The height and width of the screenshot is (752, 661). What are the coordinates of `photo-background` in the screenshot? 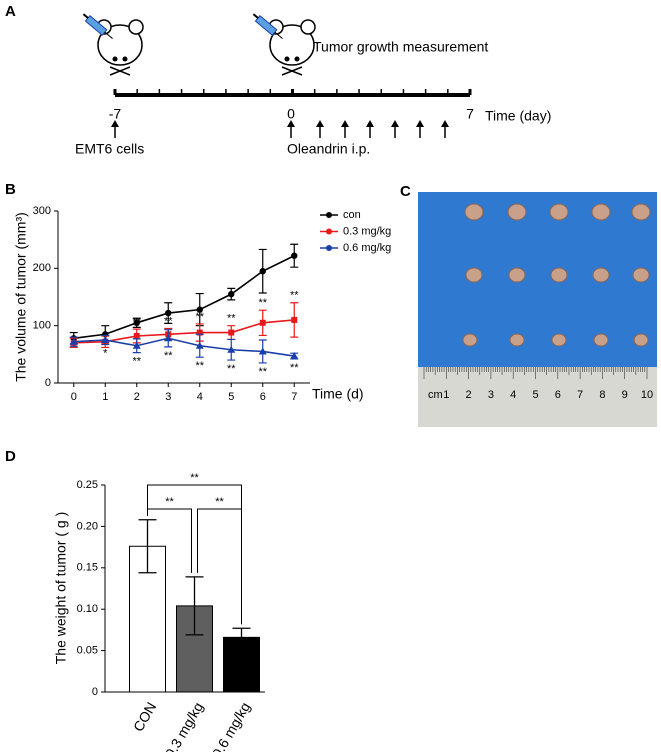 It's located at (537, 279).